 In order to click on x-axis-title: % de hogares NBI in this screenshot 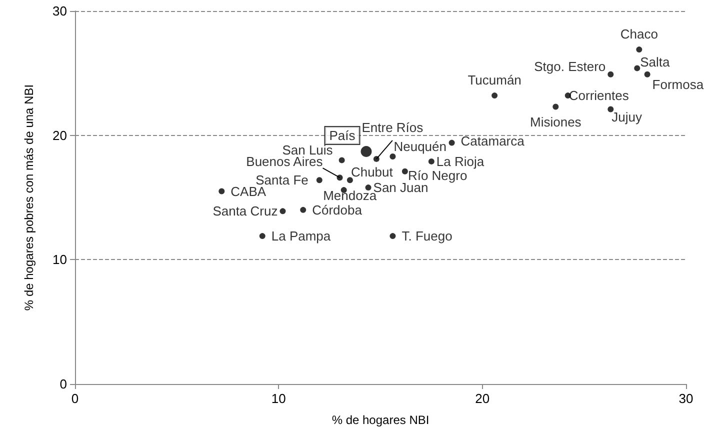, I will do `click(381, 420)`.